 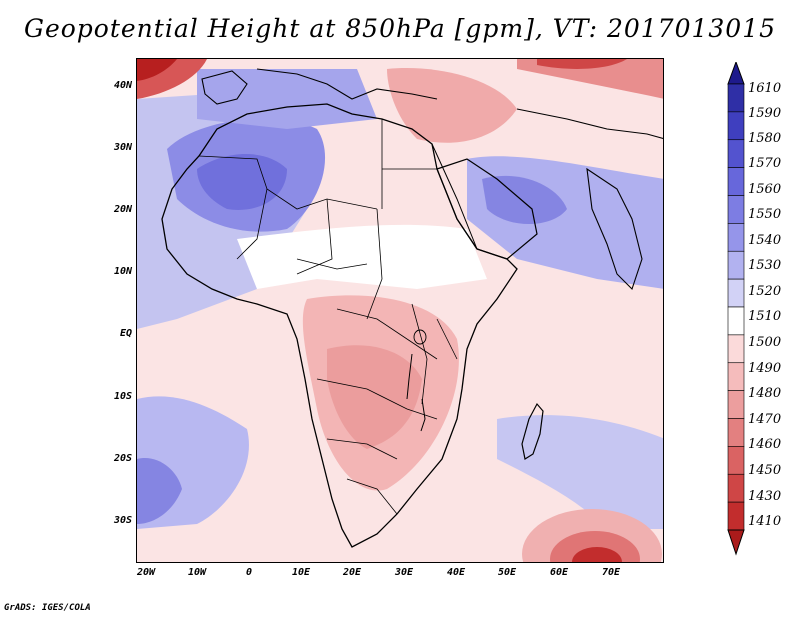 I want to click on lat-label-30s: 30S, so click(x=122, y=520).